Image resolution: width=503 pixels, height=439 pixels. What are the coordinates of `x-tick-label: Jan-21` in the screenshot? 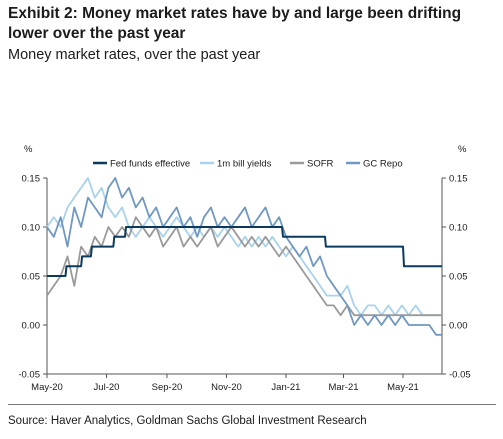 It's located at (285, 387).